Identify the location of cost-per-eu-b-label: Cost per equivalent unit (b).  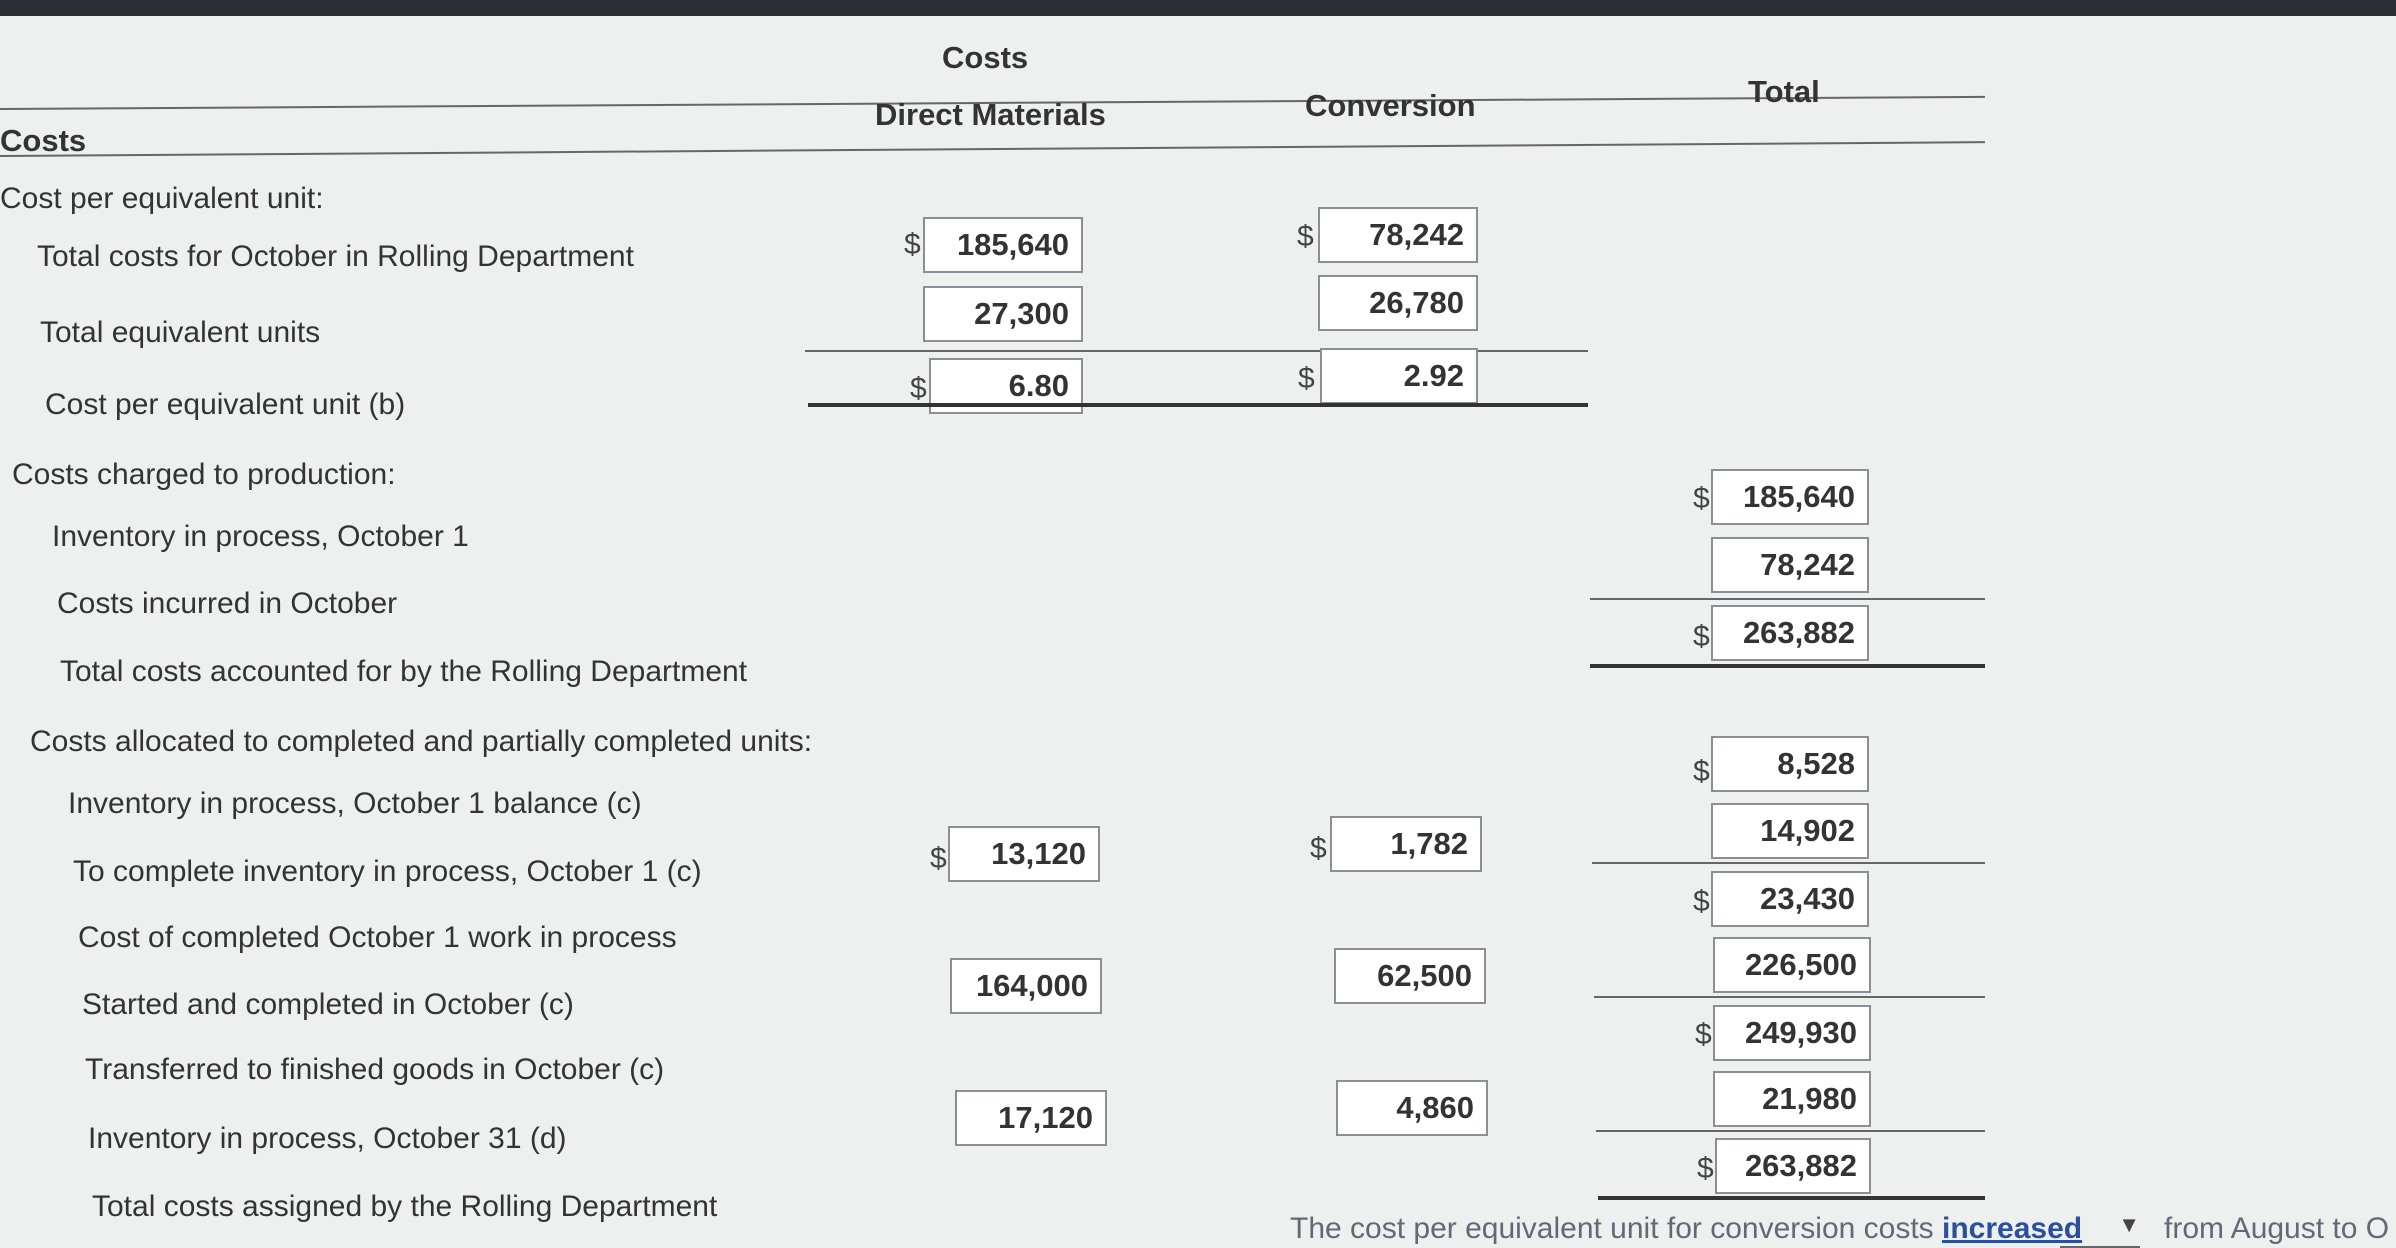
(225, 404).